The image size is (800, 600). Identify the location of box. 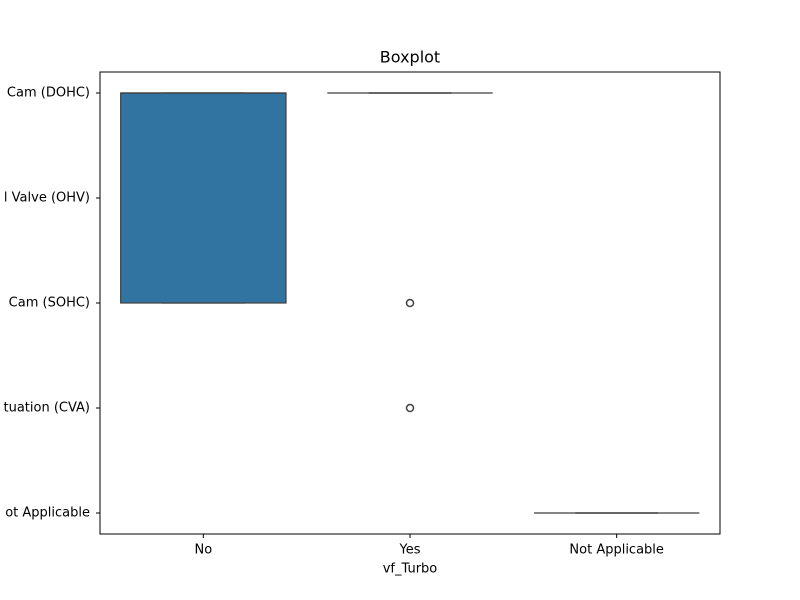
(203, 198).